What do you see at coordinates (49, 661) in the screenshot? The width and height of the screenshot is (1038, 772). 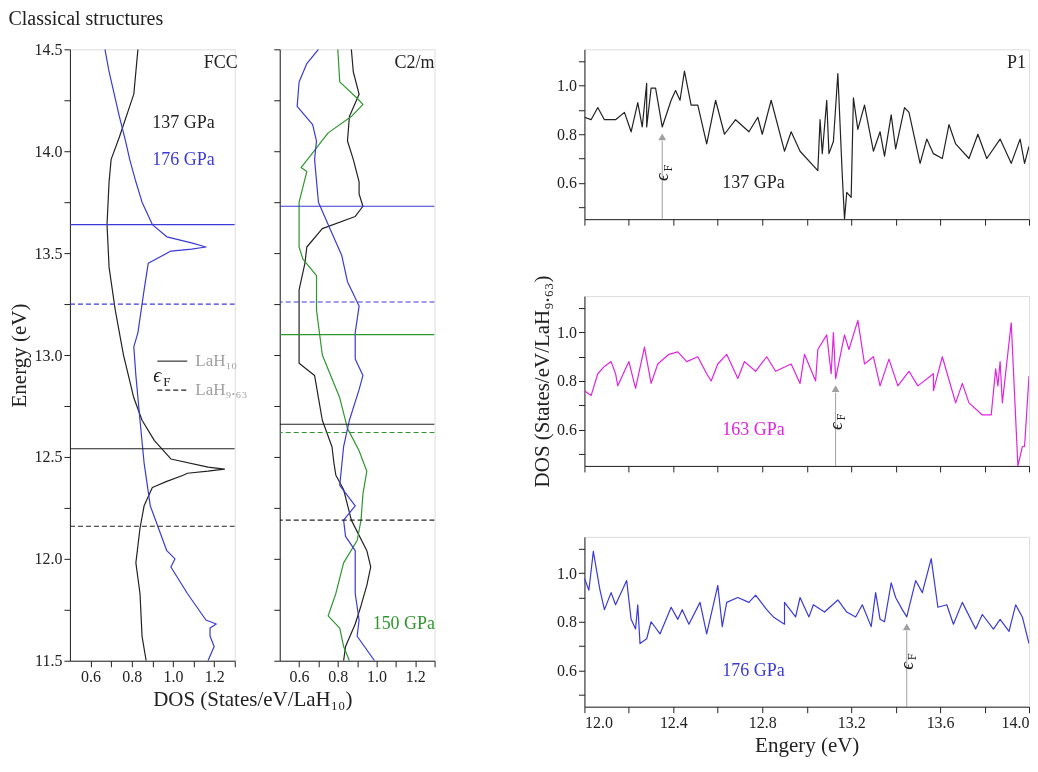 I see `y-tick-label: 11.5` at bounding box center [49, 661].